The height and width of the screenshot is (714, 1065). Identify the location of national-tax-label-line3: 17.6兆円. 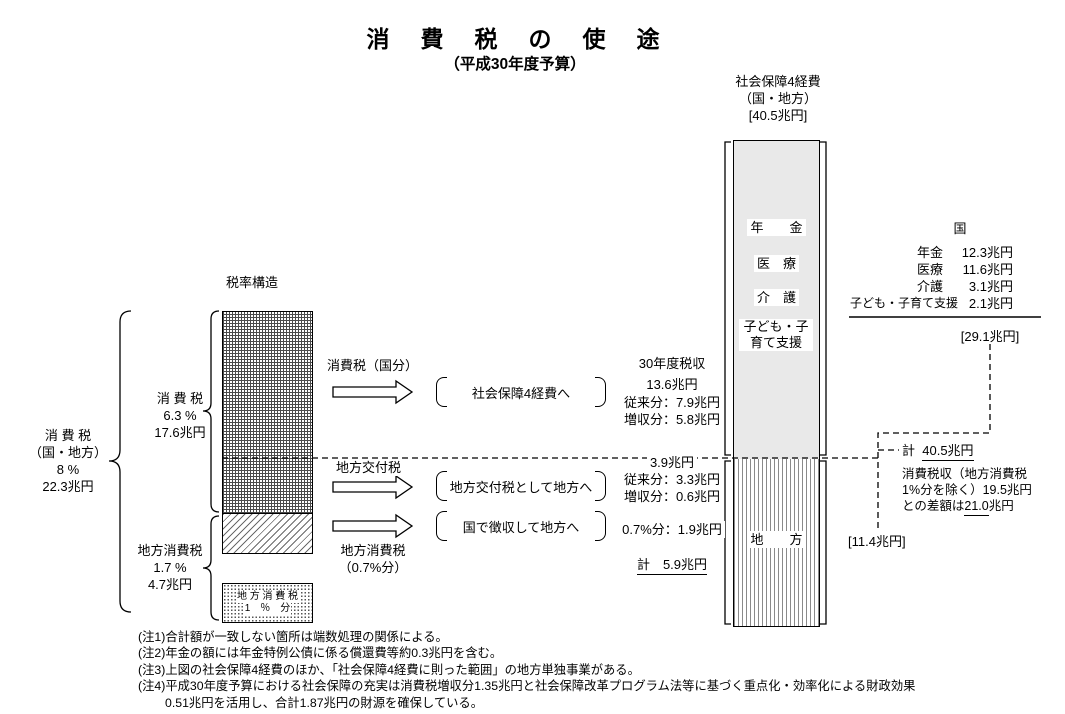
(180, 432).